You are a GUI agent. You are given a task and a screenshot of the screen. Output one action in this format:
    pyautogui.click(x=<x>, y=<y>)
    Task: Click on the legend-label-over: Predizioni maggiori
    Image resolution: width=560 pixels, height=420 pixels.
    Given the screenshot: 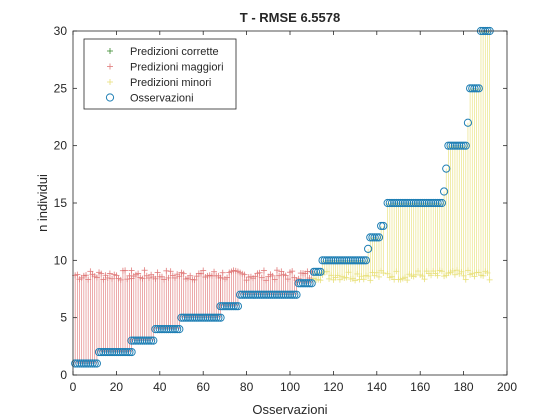 What is the action you would take?
    pyautogui.click(x=177, y=68)
    